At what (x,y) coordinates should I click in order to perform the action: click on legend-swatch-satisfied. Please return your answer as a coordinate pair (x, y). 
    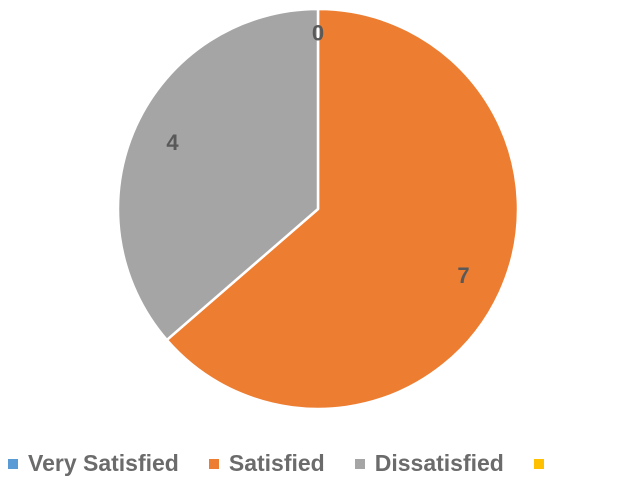
    Looking at the image, I should click on (213, 463).